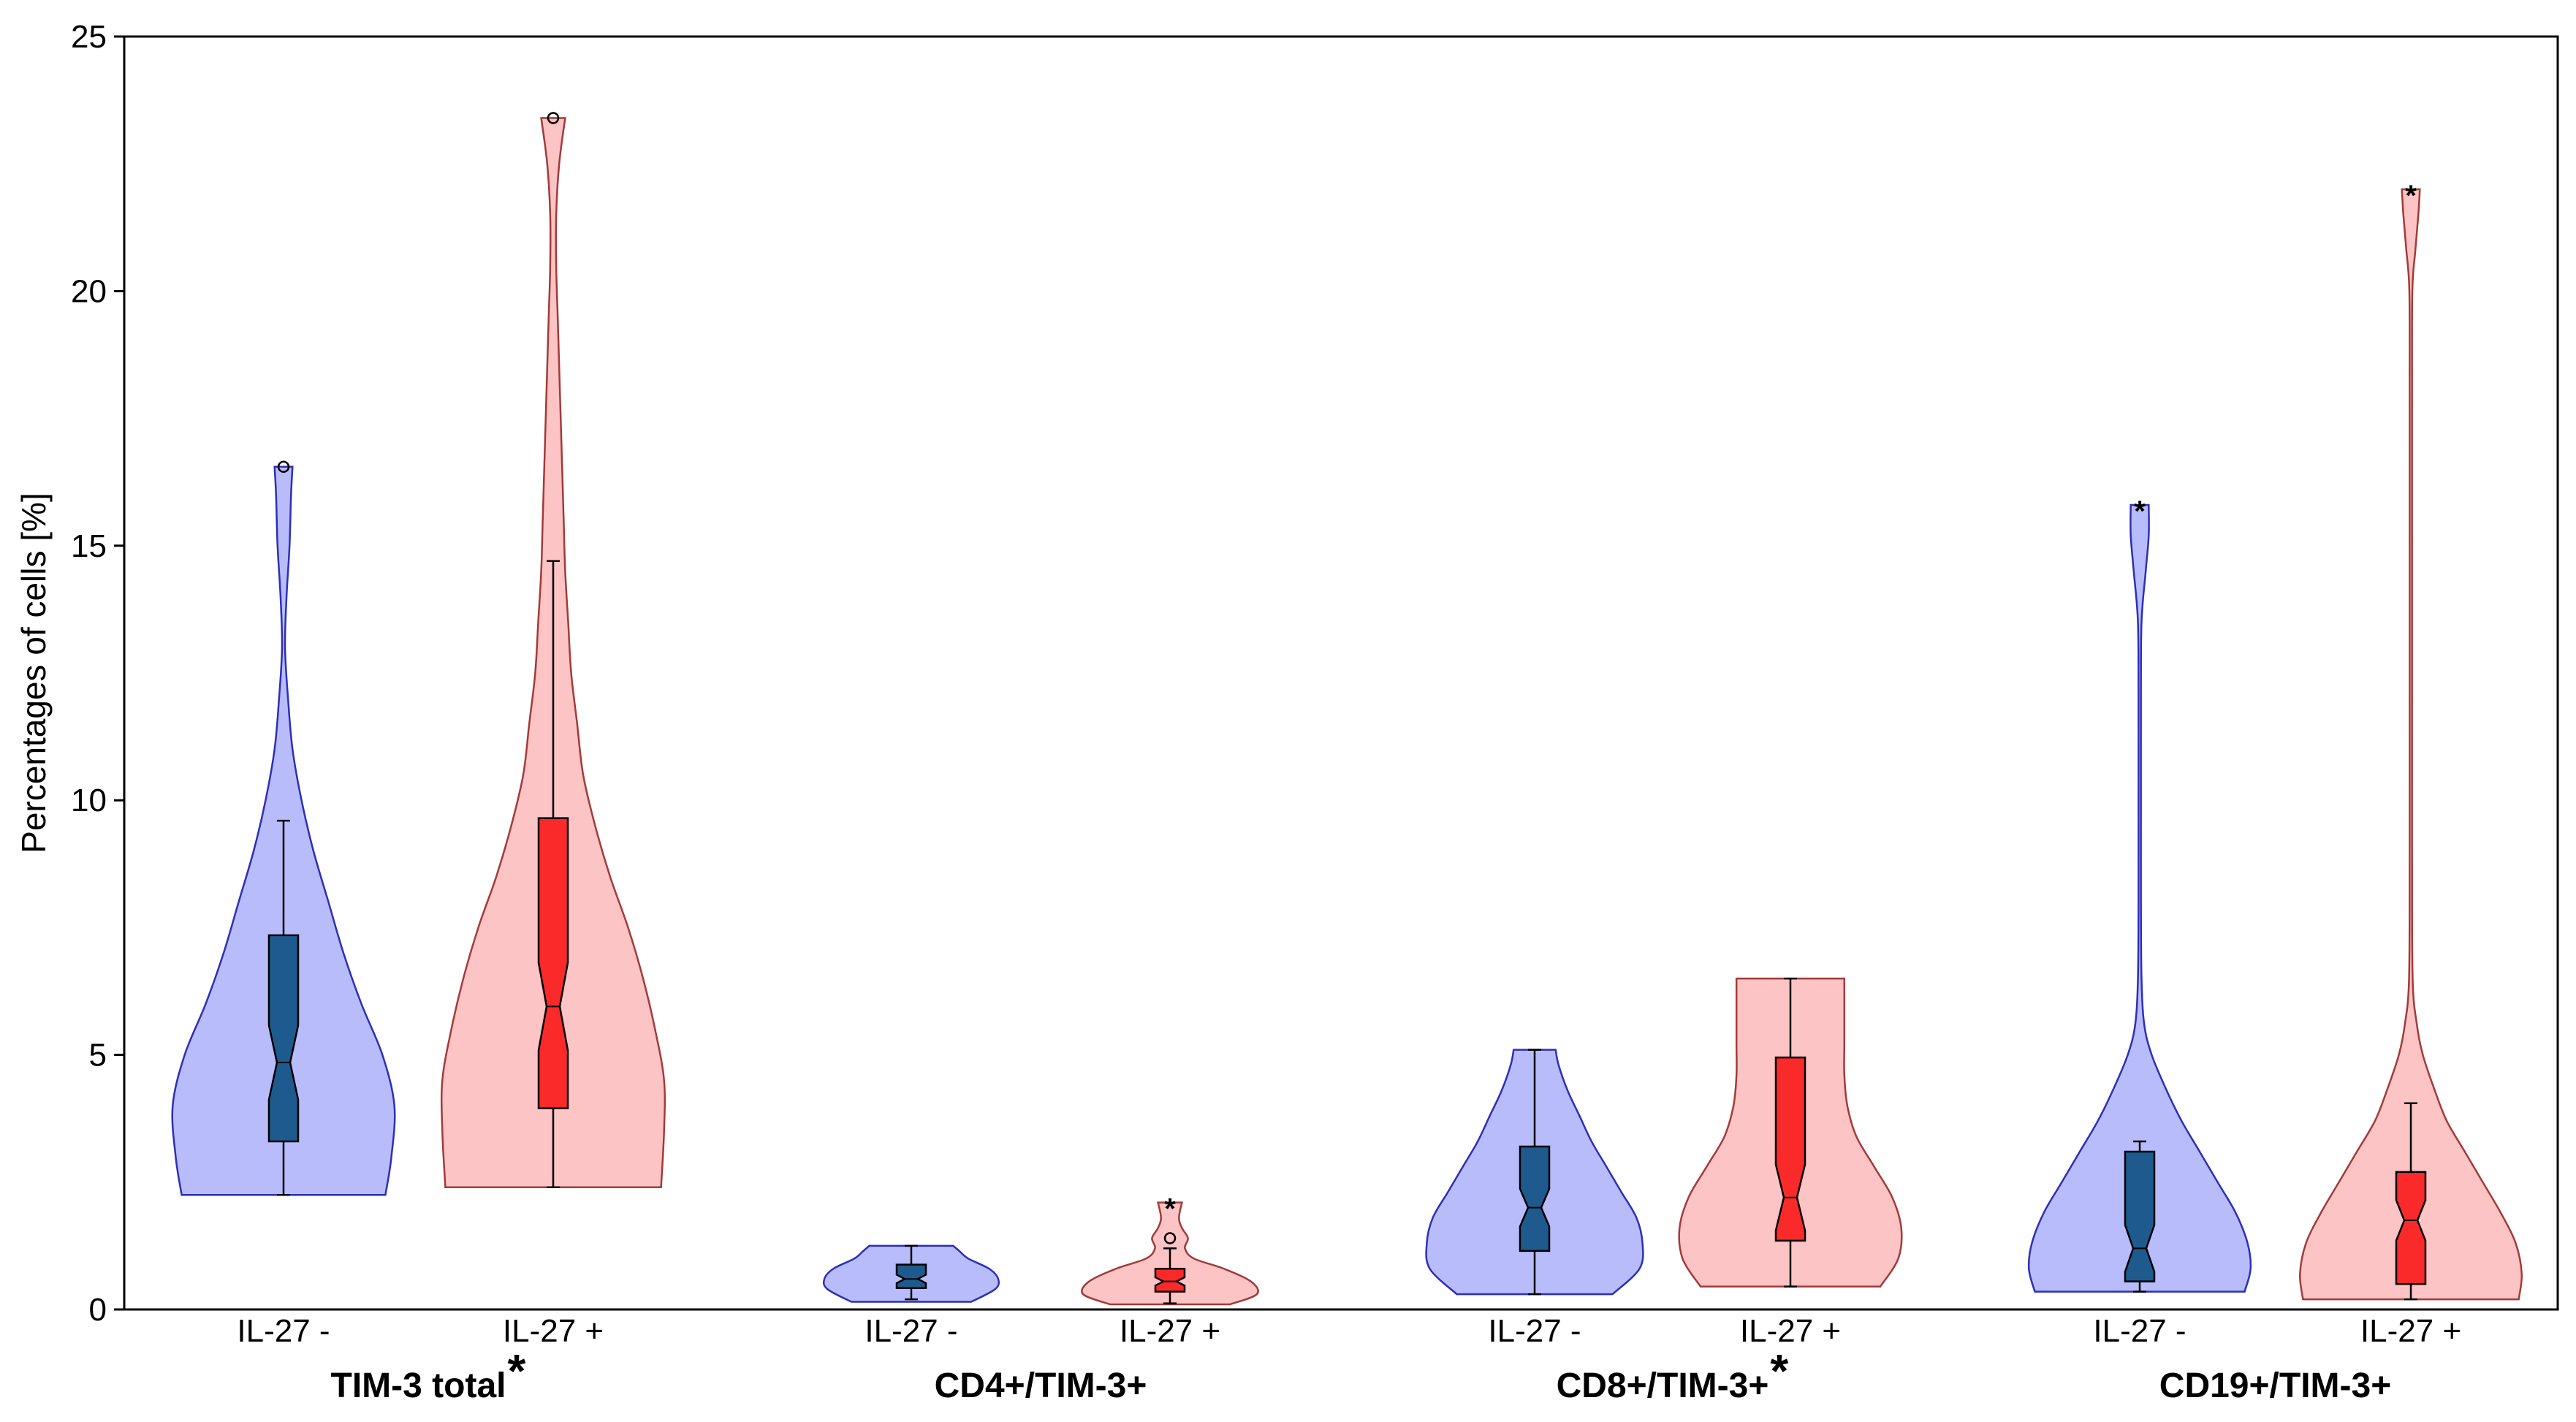  What do you see at coordinates (98, 1310) in the screenshot?
I see `y-tick-label: 0` at bounding box center [98, 1310].